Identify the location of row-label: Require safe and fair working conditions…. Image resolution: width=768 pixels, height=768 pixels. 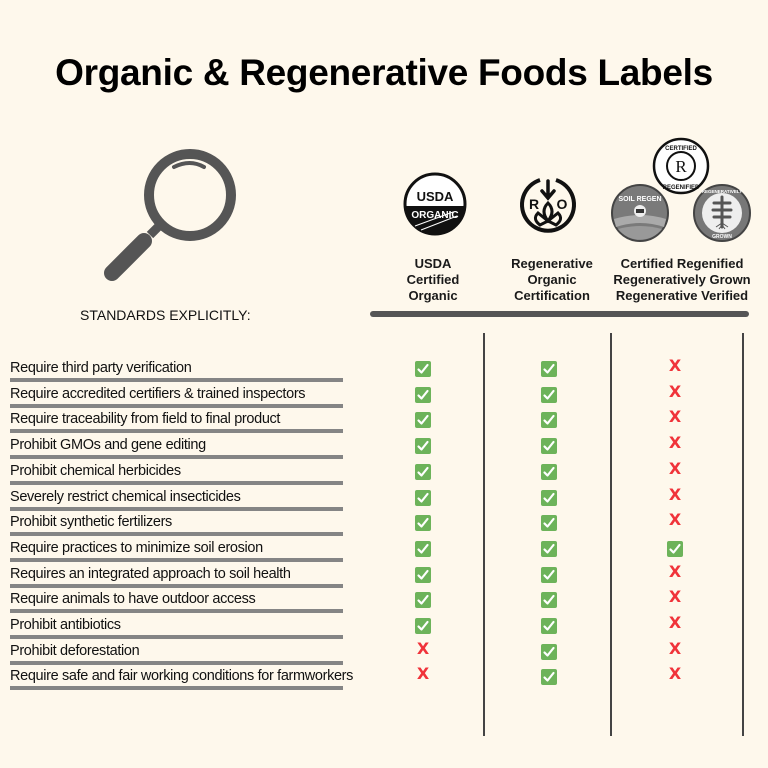
(182, 676).